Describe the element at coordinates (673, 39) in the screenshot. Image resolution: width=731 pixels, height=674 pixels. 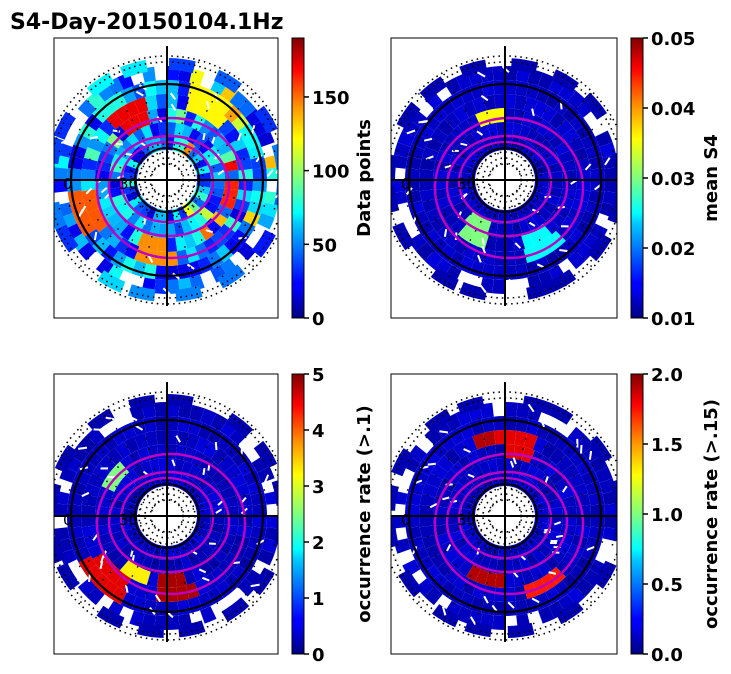
I see `colorbar-tick-label: 0.05` at that location.